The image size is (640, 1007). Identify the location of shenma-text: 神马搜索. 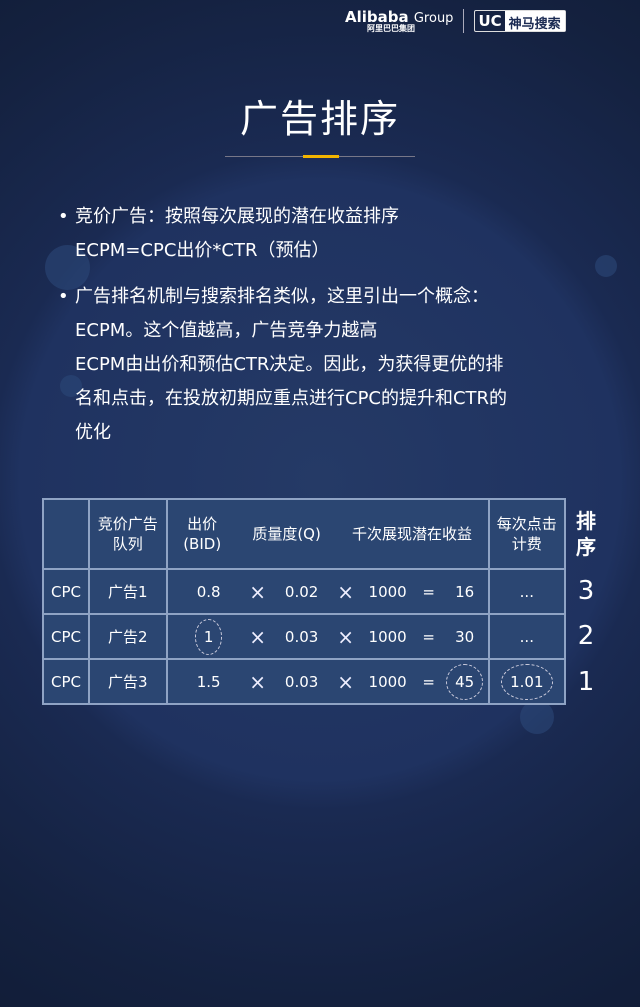
(534, 21).